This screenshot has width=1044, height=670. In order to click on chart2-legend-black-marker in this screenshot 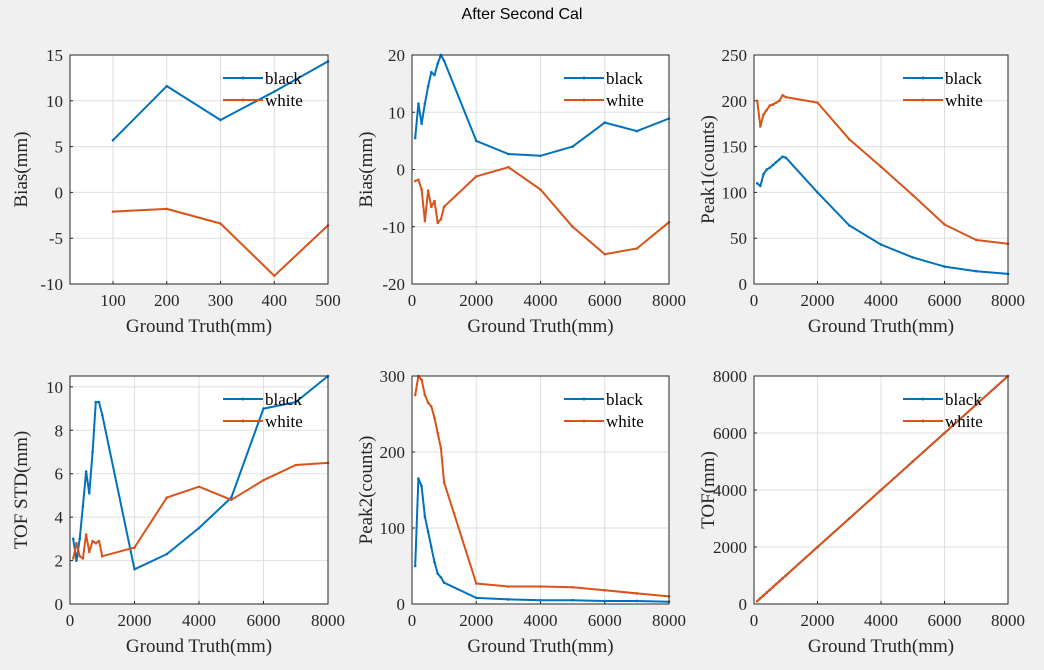, I will do `click(923, 78)`.